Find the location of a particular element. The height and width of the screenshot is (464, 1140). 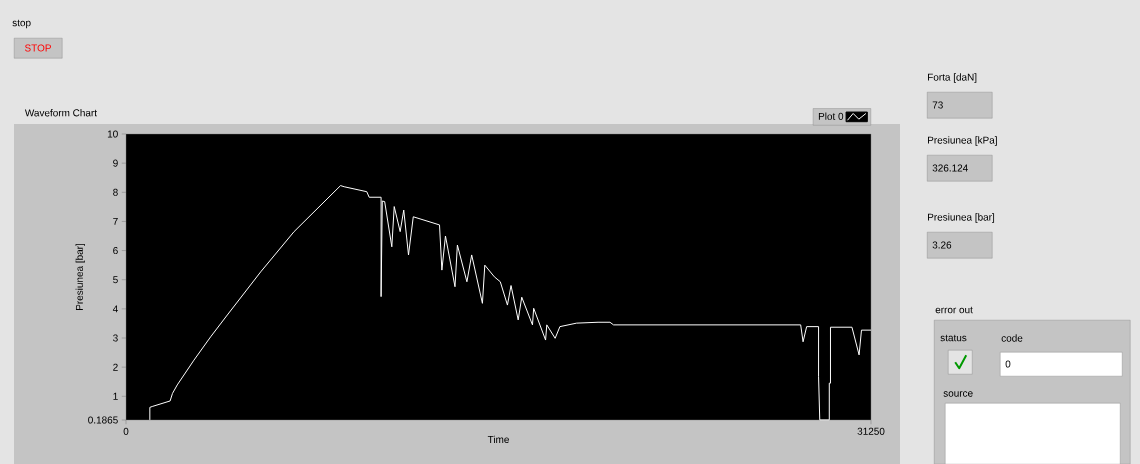

y-tick-label: 6 is located at coordinates (115, 251).